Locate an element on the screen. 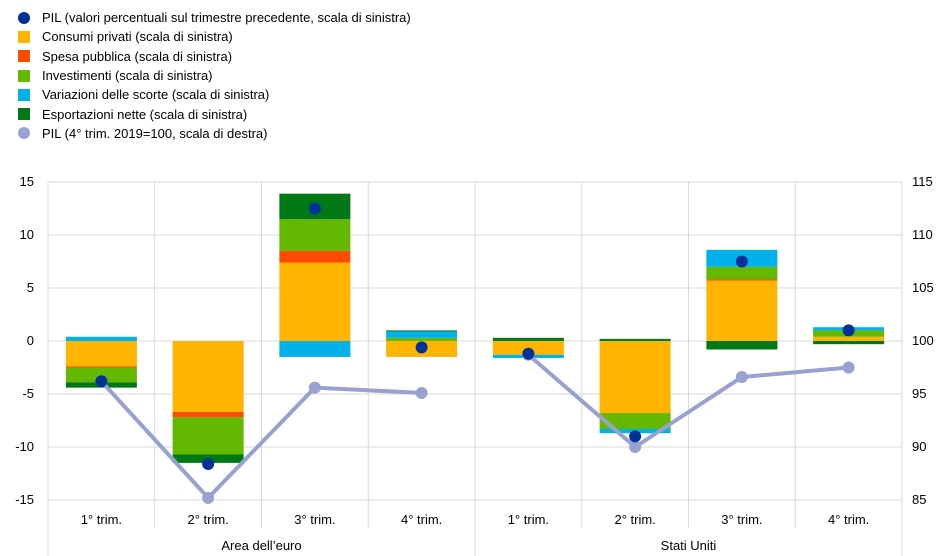 This screenshot has height=556, width=943. y-tick-left: -15 is located at coordinates (24, 499).